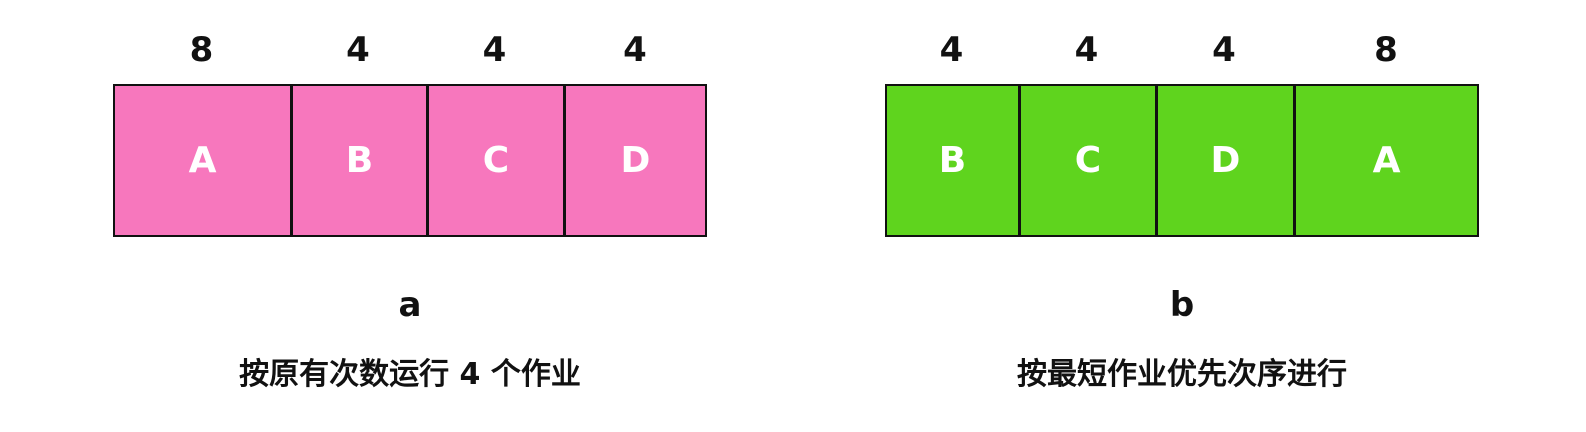 The height and width of the screenshot is (432, 1586). What do you see at coordinates (1182, 50) in the screenshot?
I see `duration-row: 4 4 4 8` at bounding box center [1182, 50].